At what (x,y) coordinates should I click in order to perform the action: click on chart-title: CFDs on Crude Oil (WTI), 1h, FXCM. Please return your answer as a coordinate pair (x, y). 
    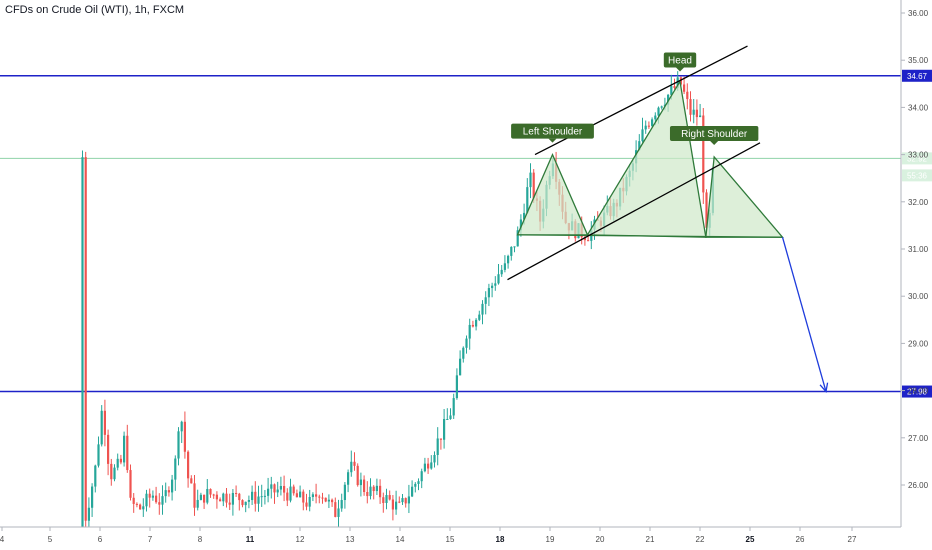
    Looking at the image, I should click on (95, 10).